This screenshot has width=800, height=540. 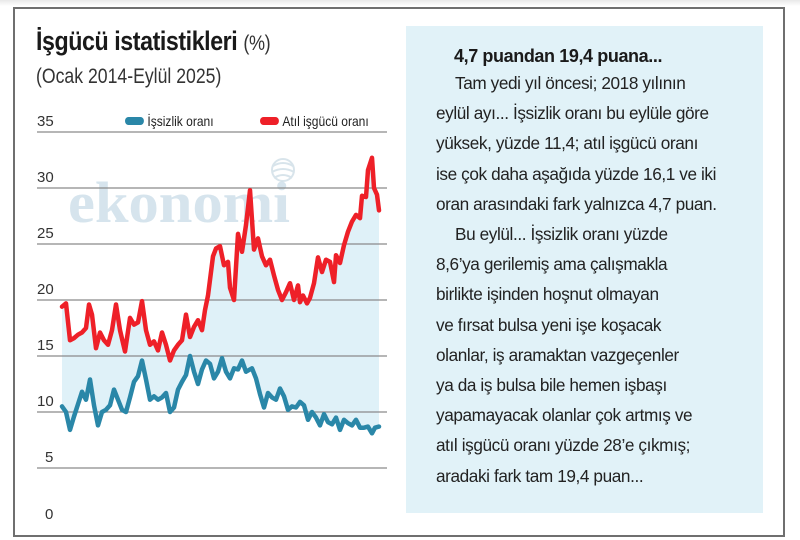 What do you see at coordinates (137, 41) in the screenshot?
I see `chart-title-text: İşgücü istatistikleri` at bounding box center [137, 41].